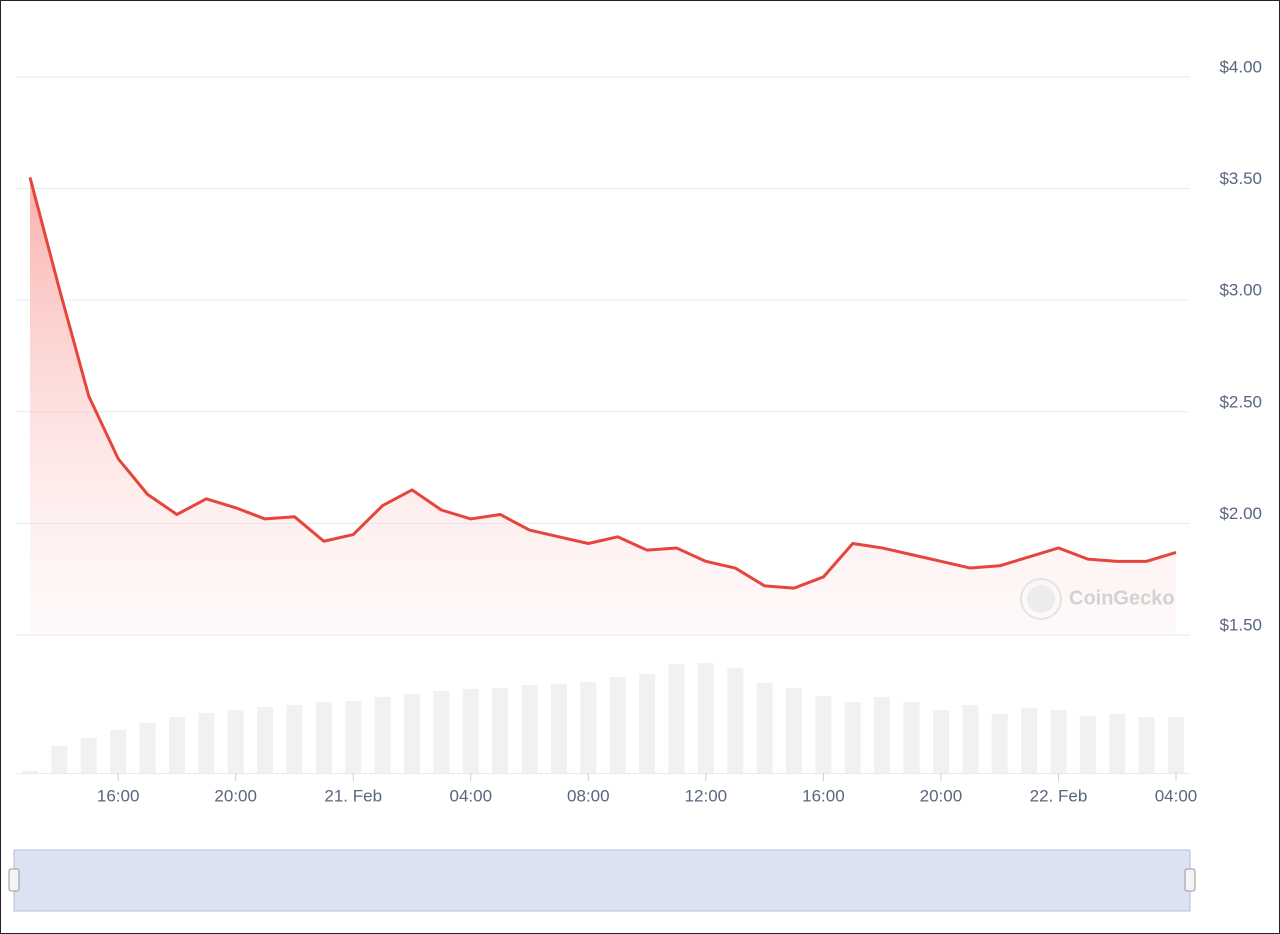 The image size is (1280, 934). What do you see at coordinates (353, 795) in the screenshot?
I see `x-tick-label: 21. Feb` at bounding box center [353, 795].